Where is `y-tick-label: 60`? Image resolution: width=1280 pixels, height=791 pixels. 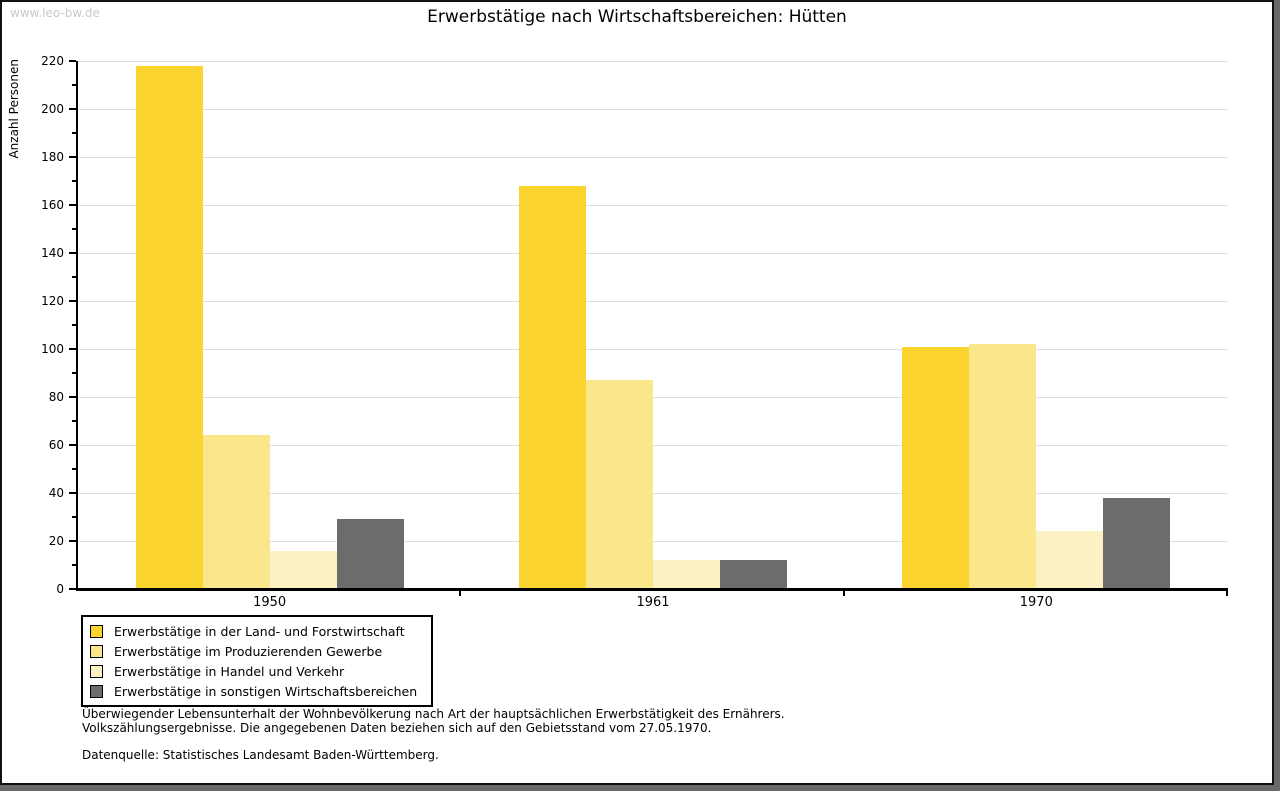
y-tick-label: 60 is located at coordinates (56, 445).